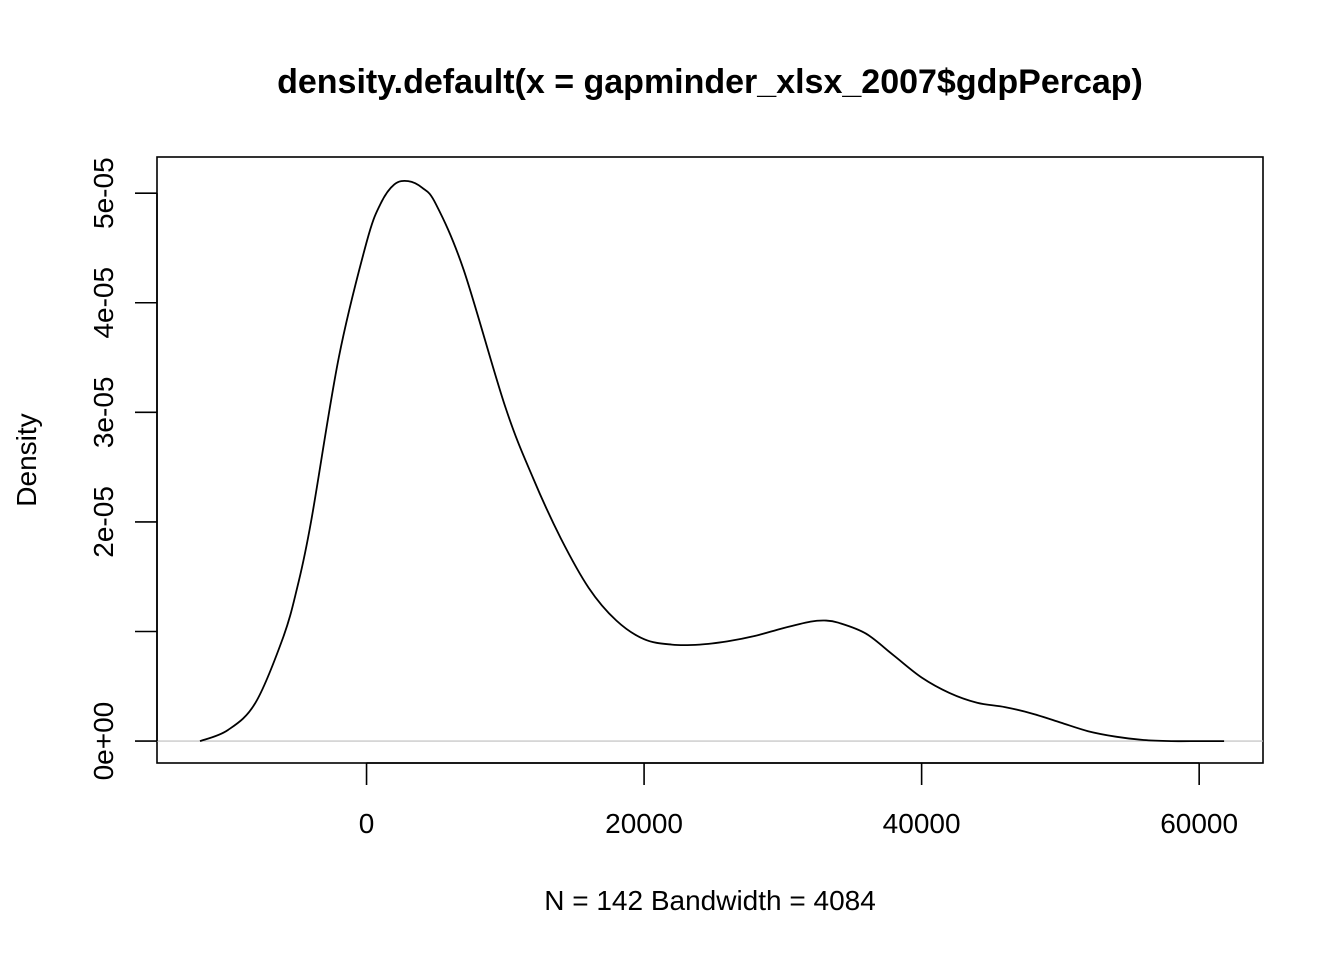 The image size is (1344, 960). What do you see at coordinates (367, 823) in the screenshot?
I see `x-tick-label: 0` at bounding box center [367, 823].